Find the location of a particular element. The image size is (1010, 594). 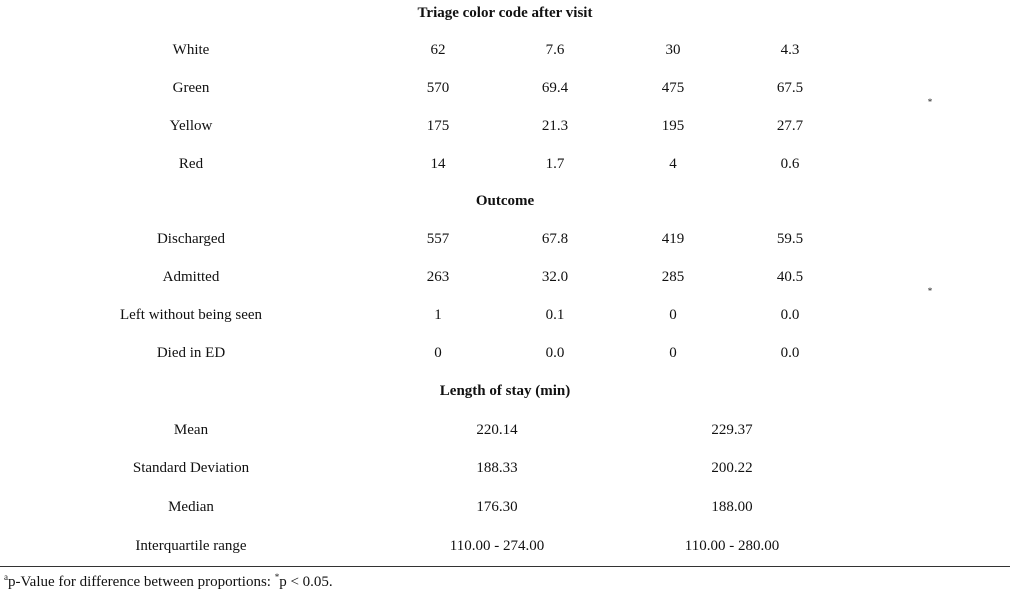

cell-count-1: 0 is located at coordinates (438, 353).